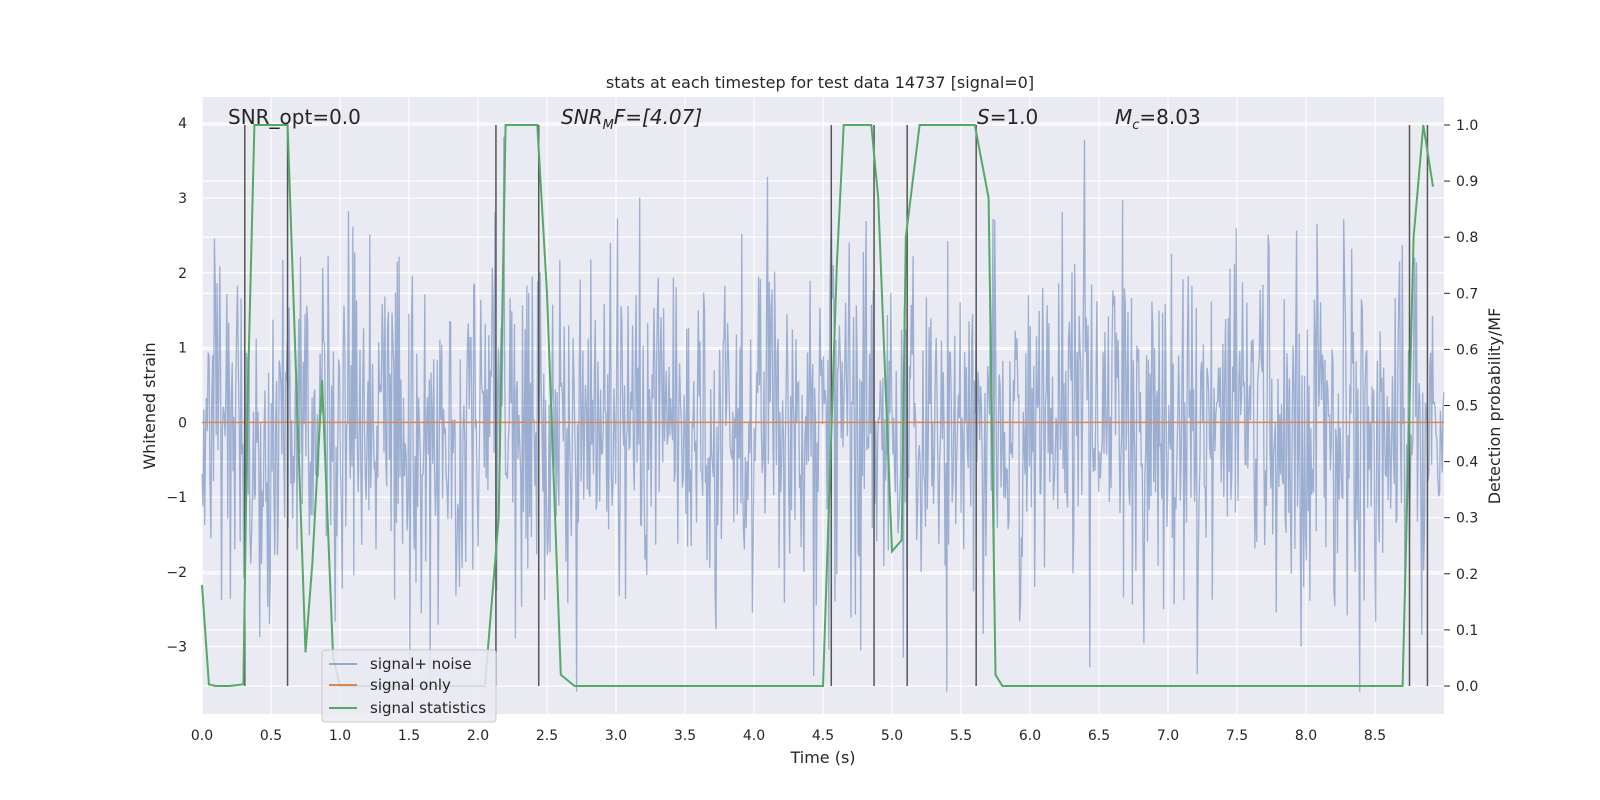 Image resolution: width=1600 pixels, height=800 pixels. I want to click on annotation-s: S=1.0, so click(1007, 117).